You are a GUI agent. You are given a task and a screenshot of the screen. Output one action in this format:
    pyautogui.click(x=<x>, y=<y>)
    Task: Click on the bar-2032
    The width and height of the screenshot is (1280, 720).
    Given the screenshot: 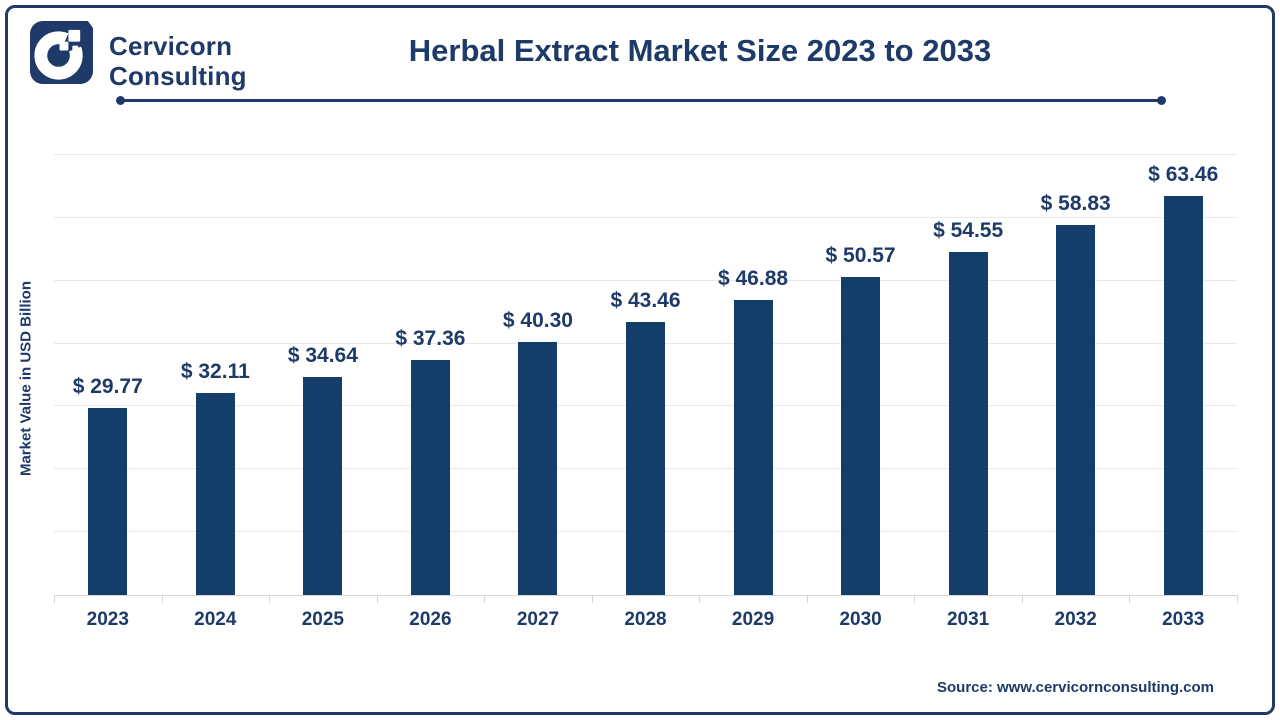 What is the action you would take?
    pyautogui.click(x=1076, y=410)
    